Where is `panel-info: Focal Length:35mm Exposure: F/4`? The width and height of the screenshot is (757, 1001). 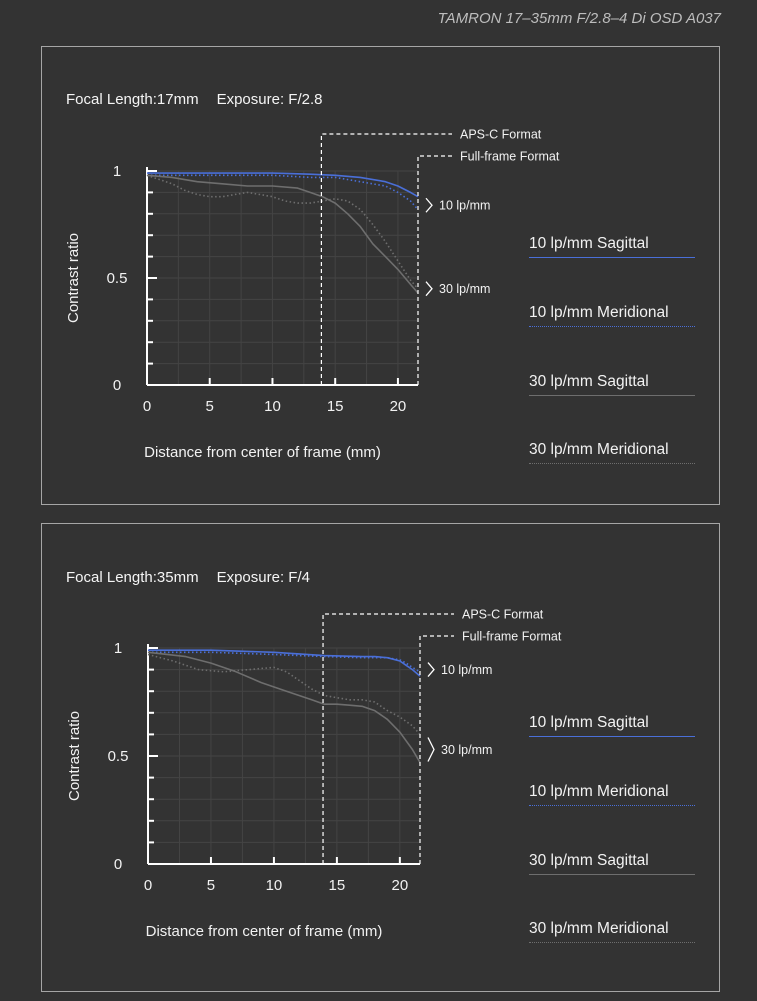 panel-info: Focal Length:35mm Exposure: F/4 is located at coordinates (188, 577).